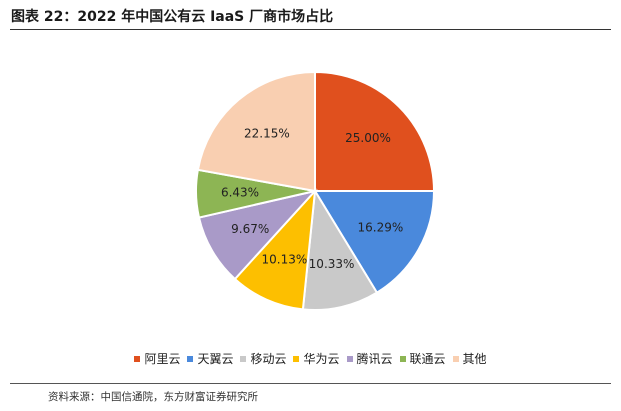 This screenshot has height=411, width=621. What do you see at coordinates (310, 29) in the screenshot?
I see `title-divider` at bounding box center [310, 29].